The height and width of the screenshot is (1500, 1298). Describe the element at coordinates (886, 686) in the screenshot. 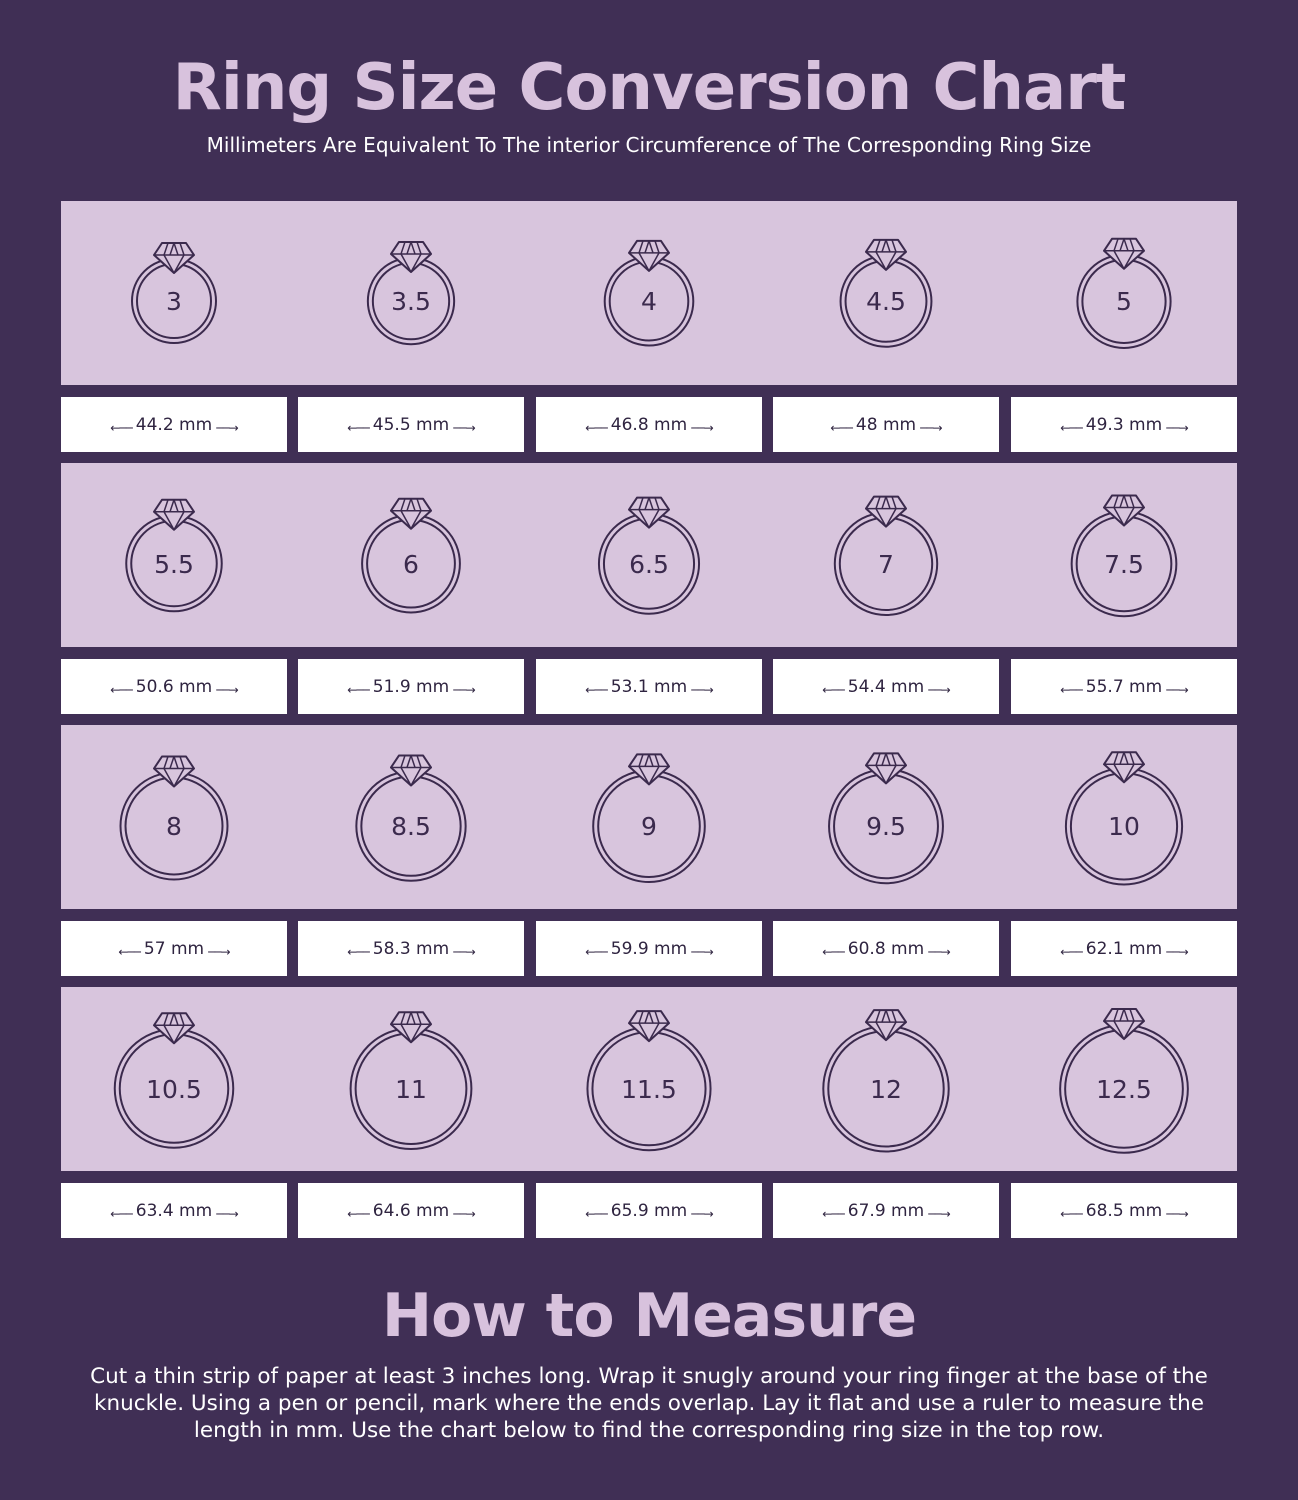

I see `circumference-value: 54.4 mm` at that location.